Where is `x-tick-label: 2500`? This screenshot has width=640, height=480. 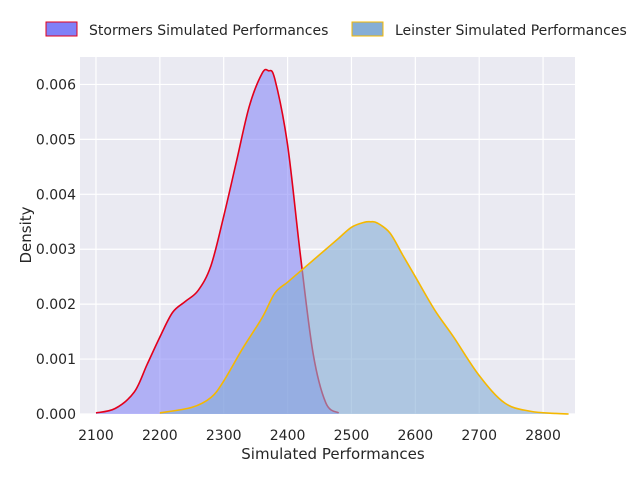
x-tick-label: 2500 is located at coordinates (352, 436).